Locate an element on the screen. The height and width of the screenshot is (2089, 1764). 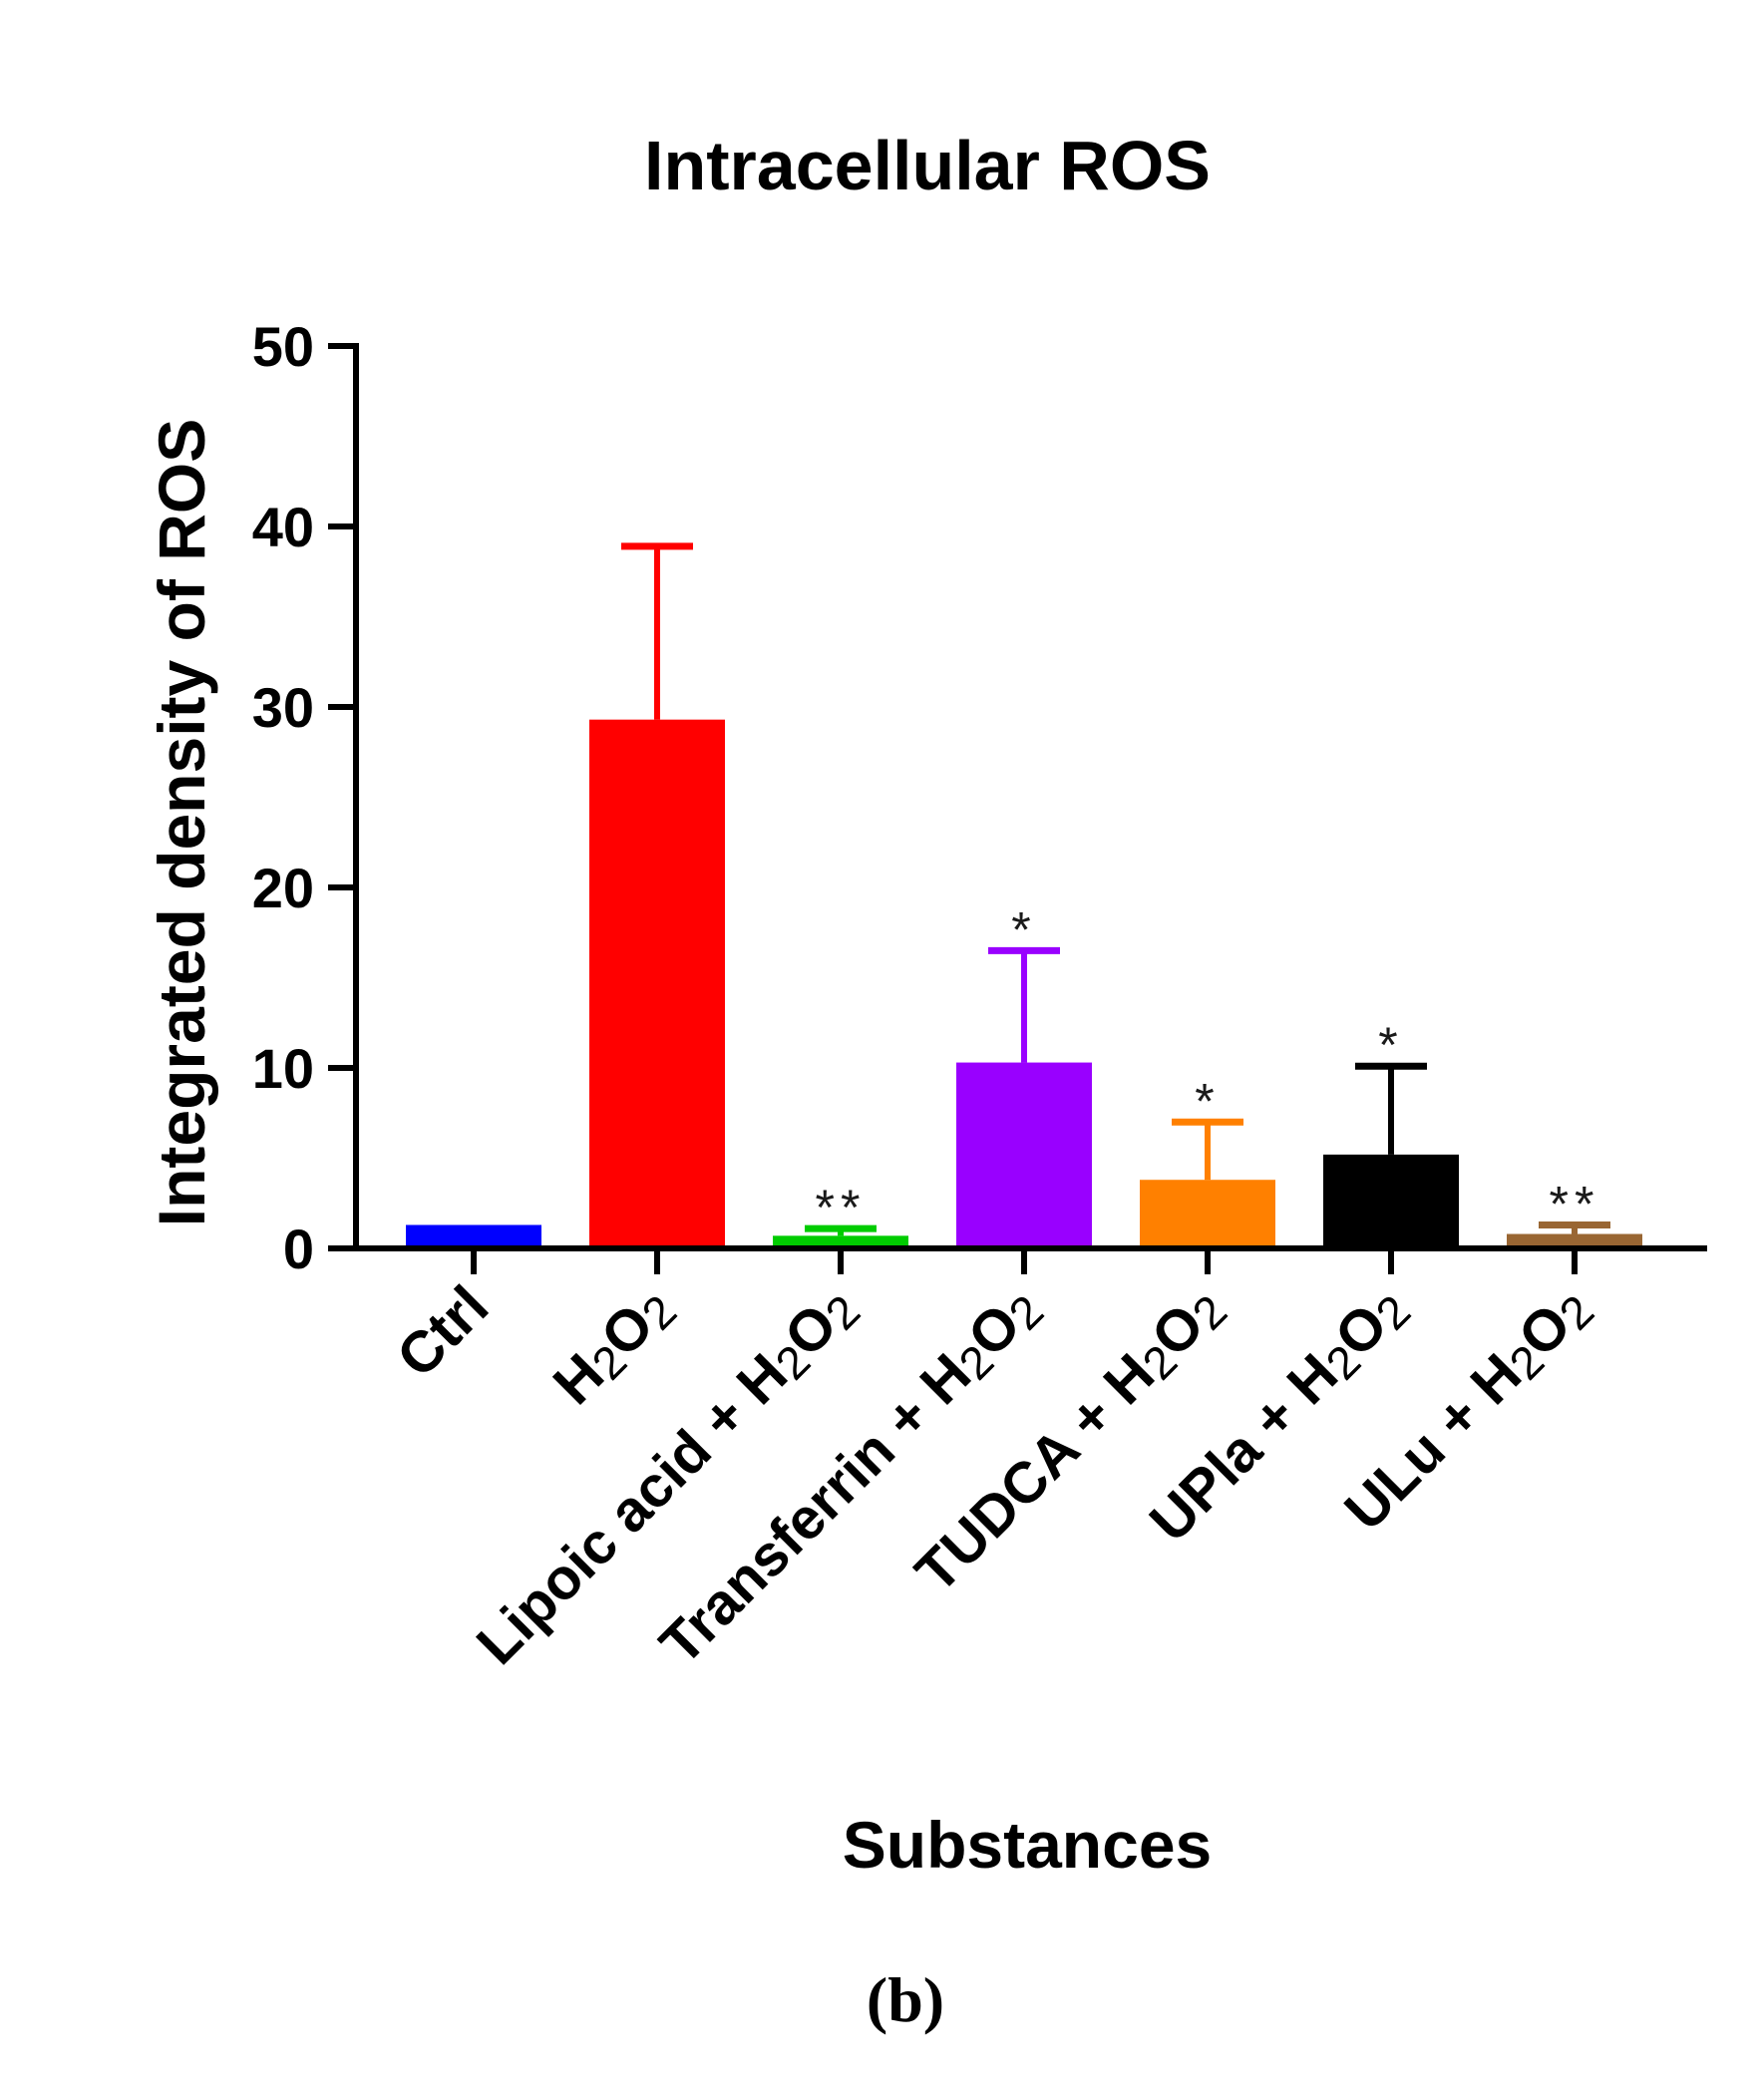
x-tick-label: H2O2 is located at coordinates (614, 1346).